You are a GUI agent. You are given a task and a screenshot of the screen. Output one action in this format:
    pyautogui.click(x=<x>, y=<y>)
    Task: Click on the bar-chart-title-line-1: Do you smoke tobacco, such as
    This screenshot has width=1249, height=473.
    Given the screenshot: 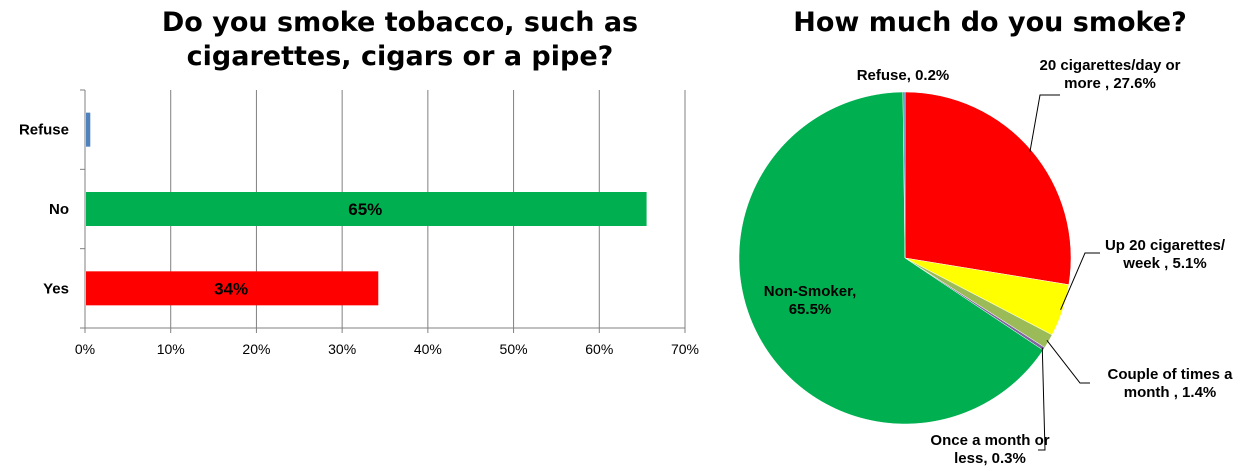 What is the action you would take?
    pyautogui.click(x=400, y=22)
    